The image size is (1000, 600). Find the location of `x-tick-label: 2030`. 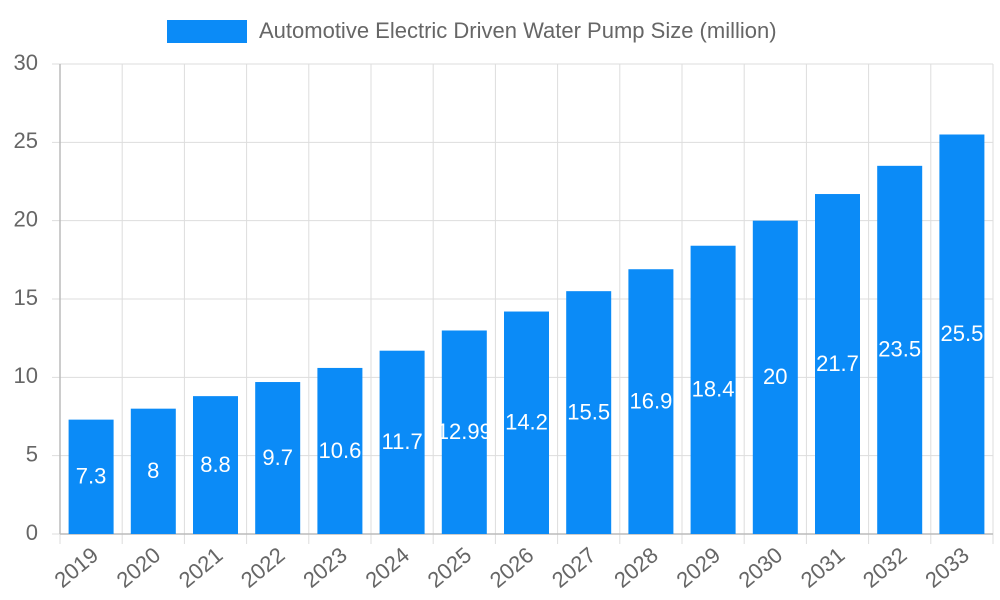

x-tick-label: 2030 is located at coordinates (761, 567).